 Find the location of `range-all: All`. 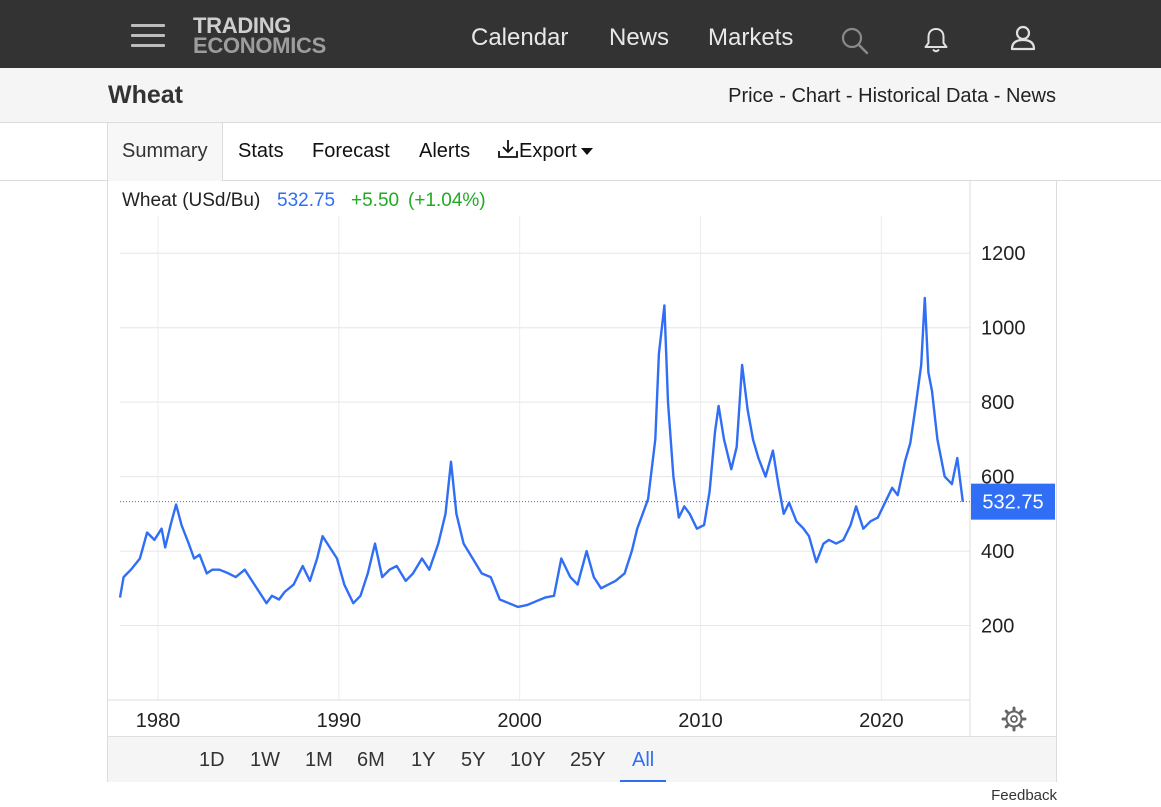

range-all: All is located at coordinates (643, 760).